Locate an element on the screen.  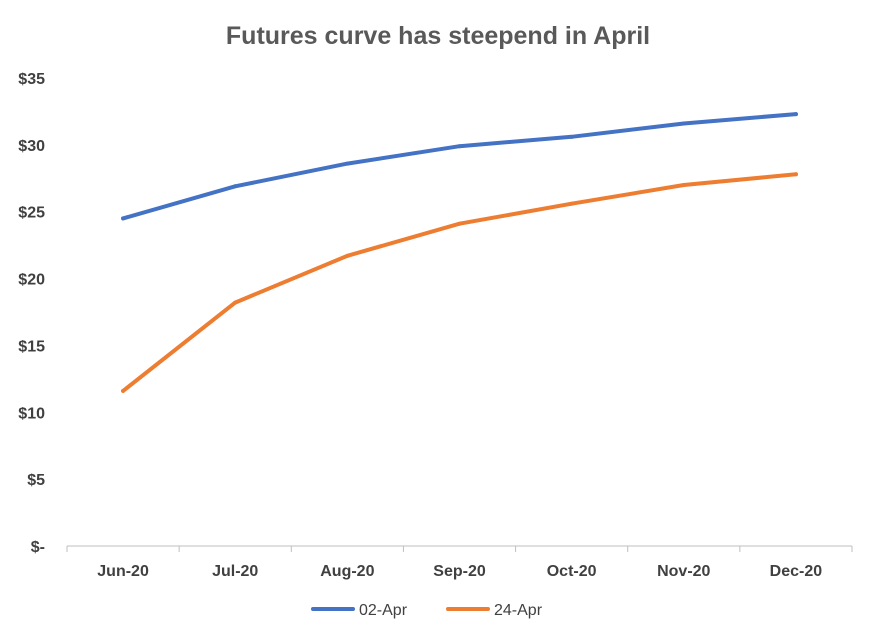
x-tick-label: Sep-20 is located at coordinates (459, 571).